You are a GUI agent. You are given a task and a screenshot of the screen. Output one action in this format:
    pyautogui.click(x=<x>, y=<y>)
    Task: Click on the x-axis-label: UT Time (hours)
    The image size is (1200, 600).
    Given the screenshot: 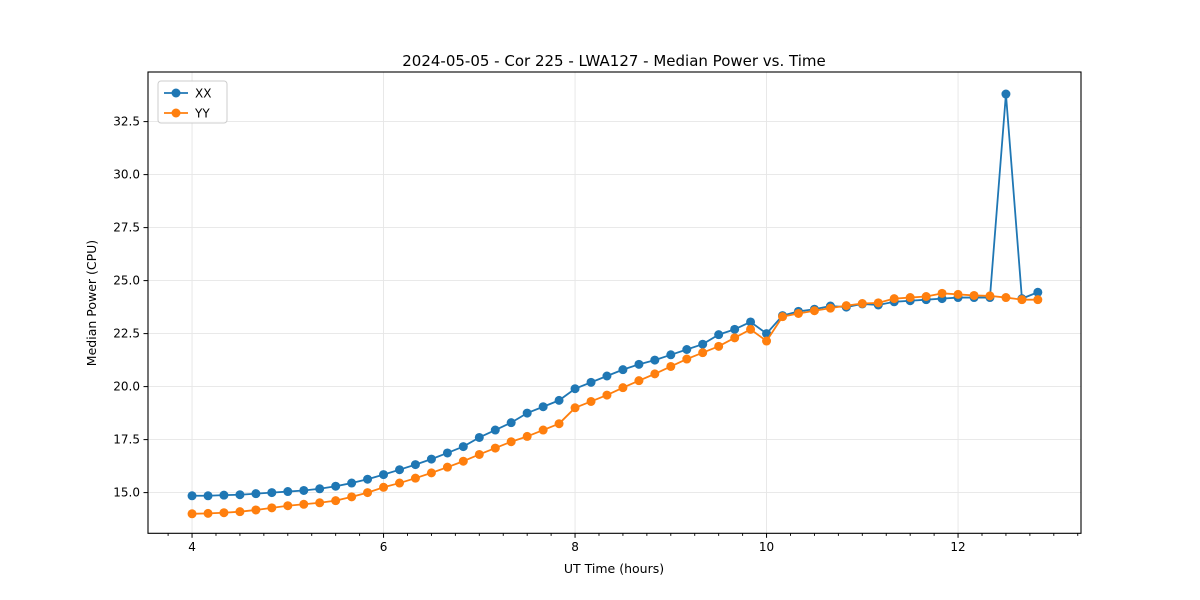 What is the action you would take?
    pyautogui.click(x=614, y=568)
    